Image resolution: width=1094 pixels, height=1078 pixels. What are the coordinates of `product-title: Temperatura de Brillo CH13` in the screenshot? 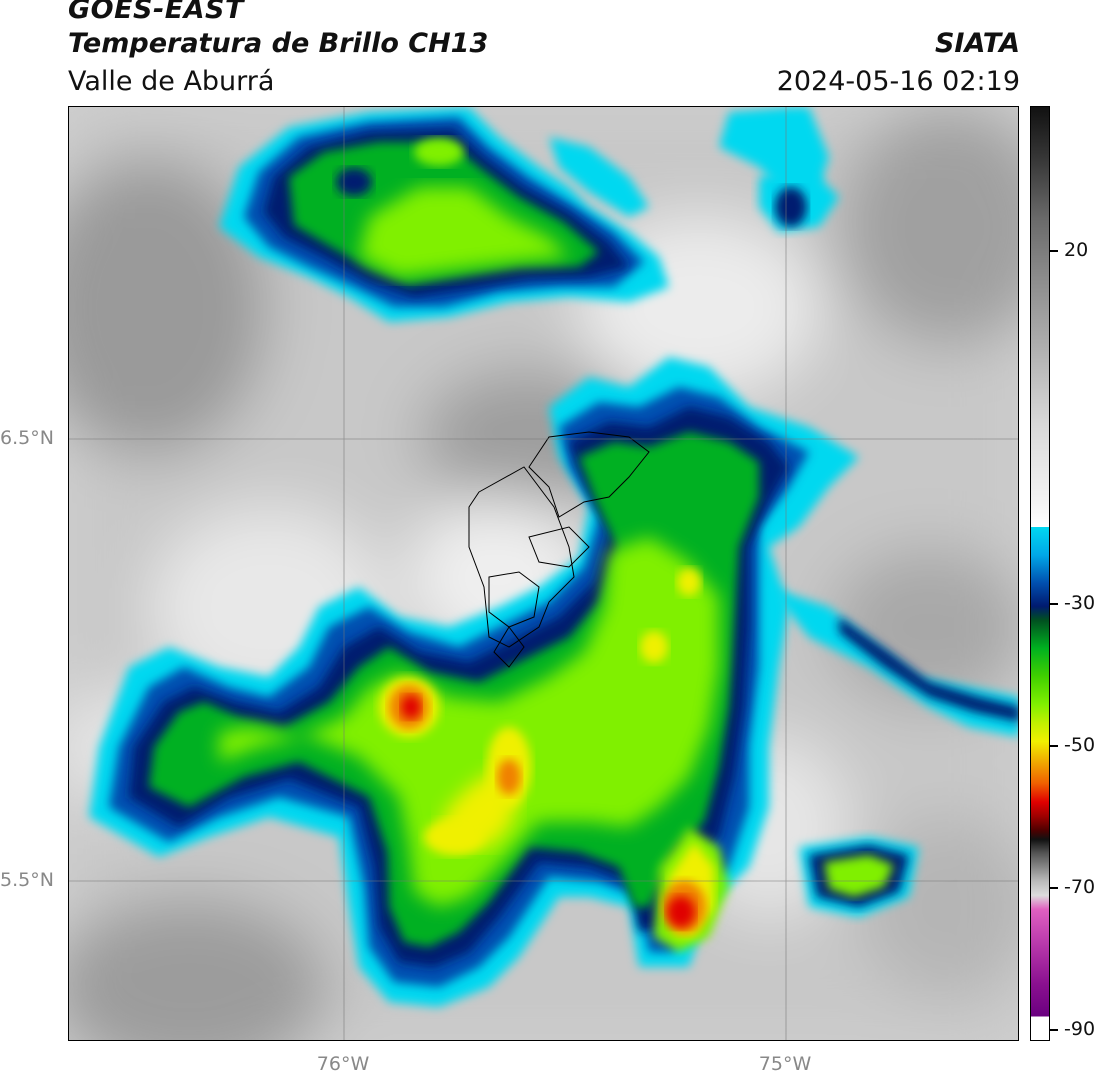 It's located at (278, 43).